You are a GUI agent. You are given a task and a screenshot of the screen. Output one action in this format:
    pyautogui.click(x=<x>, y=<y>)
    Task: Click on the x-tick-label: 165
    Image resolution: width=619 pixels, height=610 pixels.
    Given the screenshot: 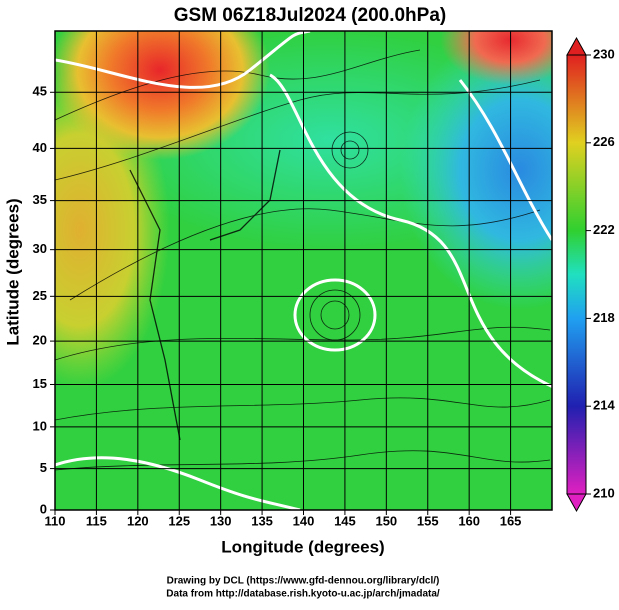 What is the action you would take?
    pyautogui.click(x=511, y=520)
    